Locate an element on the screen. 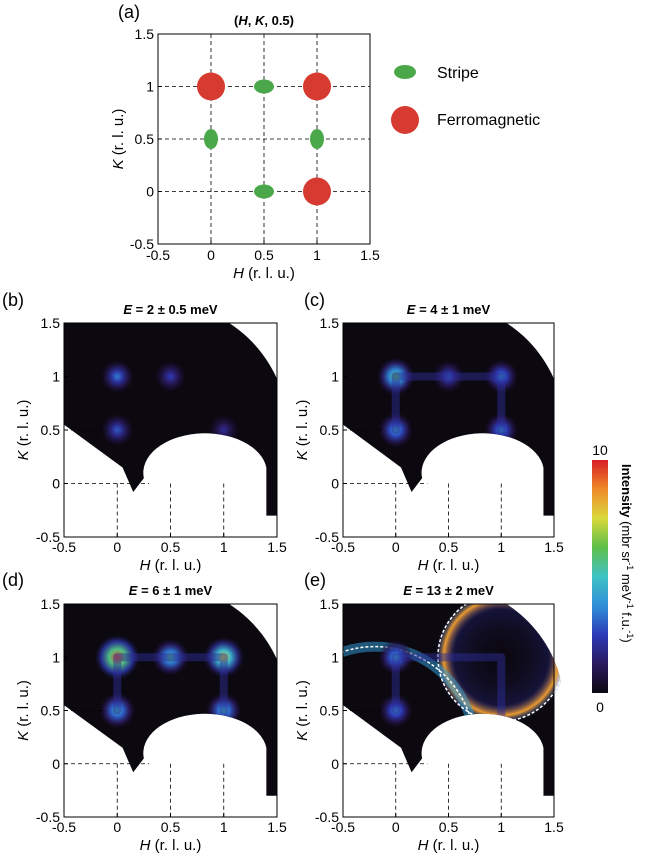 The height and width of the screenshot is (862, 655). panel-e-x-tick-label: -0.5 is located at coordinates (343, 827).